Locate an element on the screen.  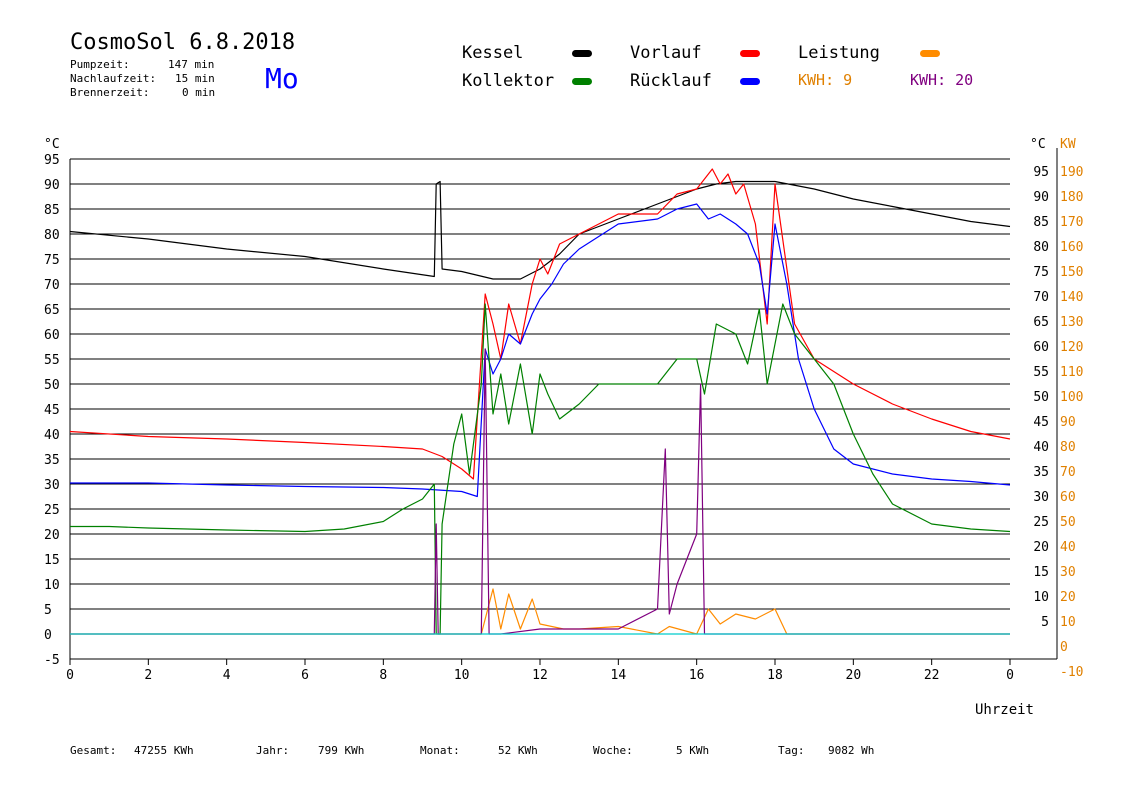
y-tick-label-right-temp: 65 is located at coordinates (1041, 322).